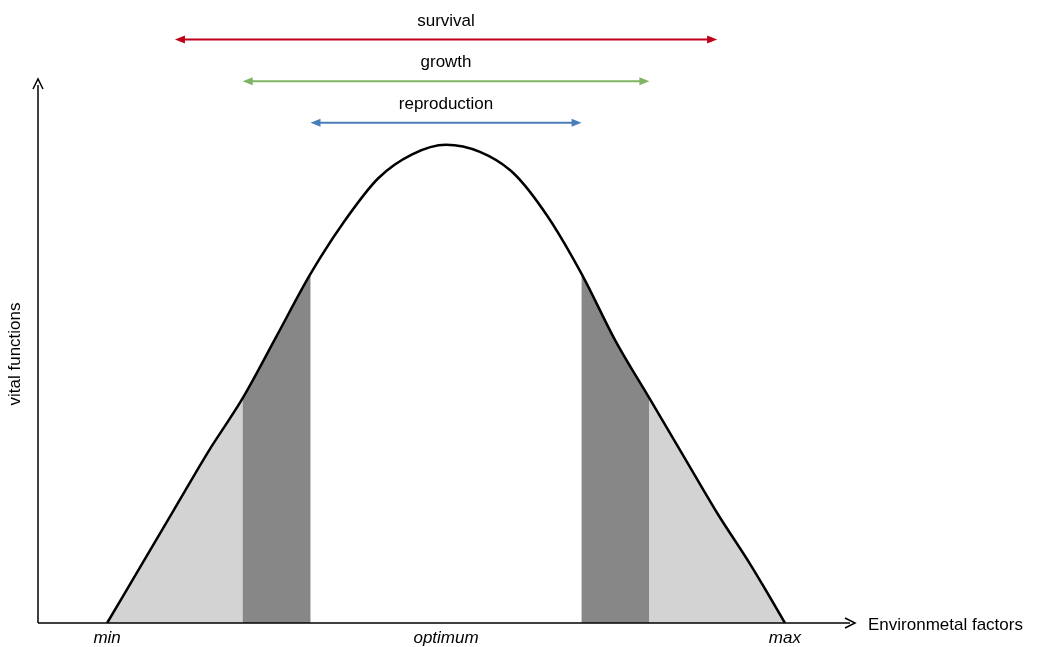 The image size is (1056, 647). Describe the element at coordinates (446, 103) in the screenshot. I see `text: reproduction` at that location.